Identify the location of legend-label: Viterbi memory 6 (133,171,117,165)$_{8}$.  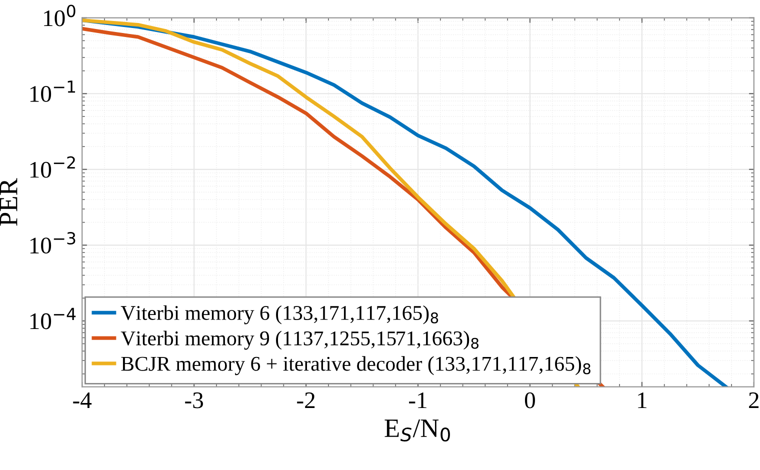
(279, 314).